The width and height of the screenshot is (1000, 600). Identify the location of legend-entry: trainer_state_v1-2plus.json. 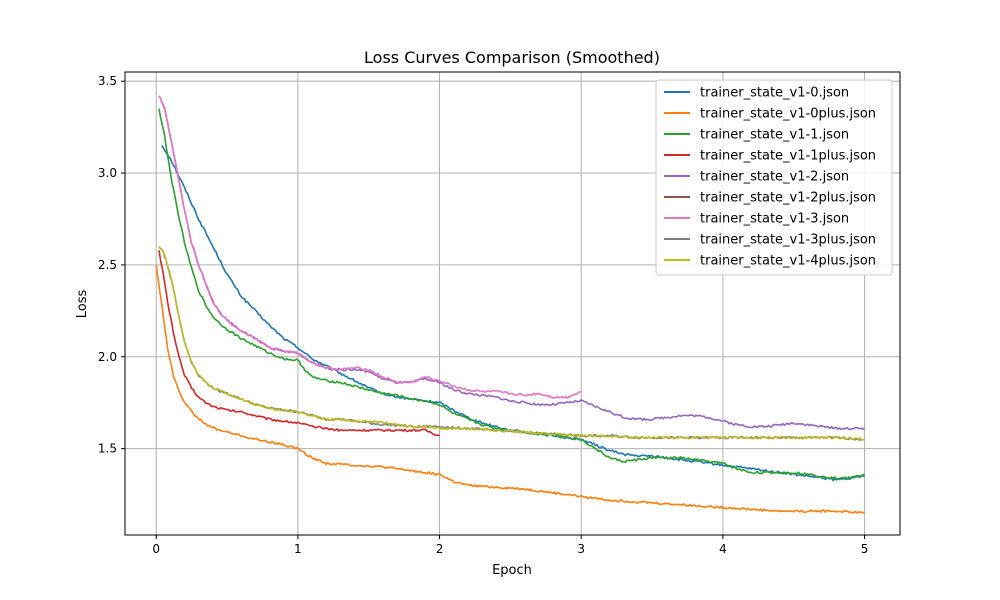
(788, 198).